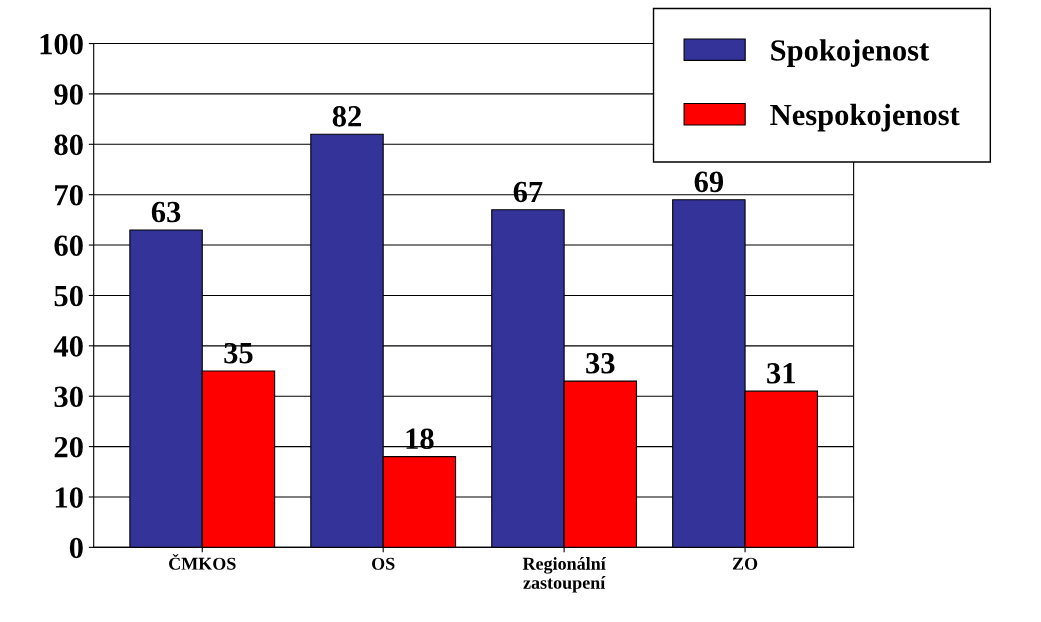 Image resolution: width=1041 pixels, height=622 pixels. What do you see at coordinates (68, 346) in the screenshot?
I see `y-tick-label: 40` at bounding box center [68, 346].